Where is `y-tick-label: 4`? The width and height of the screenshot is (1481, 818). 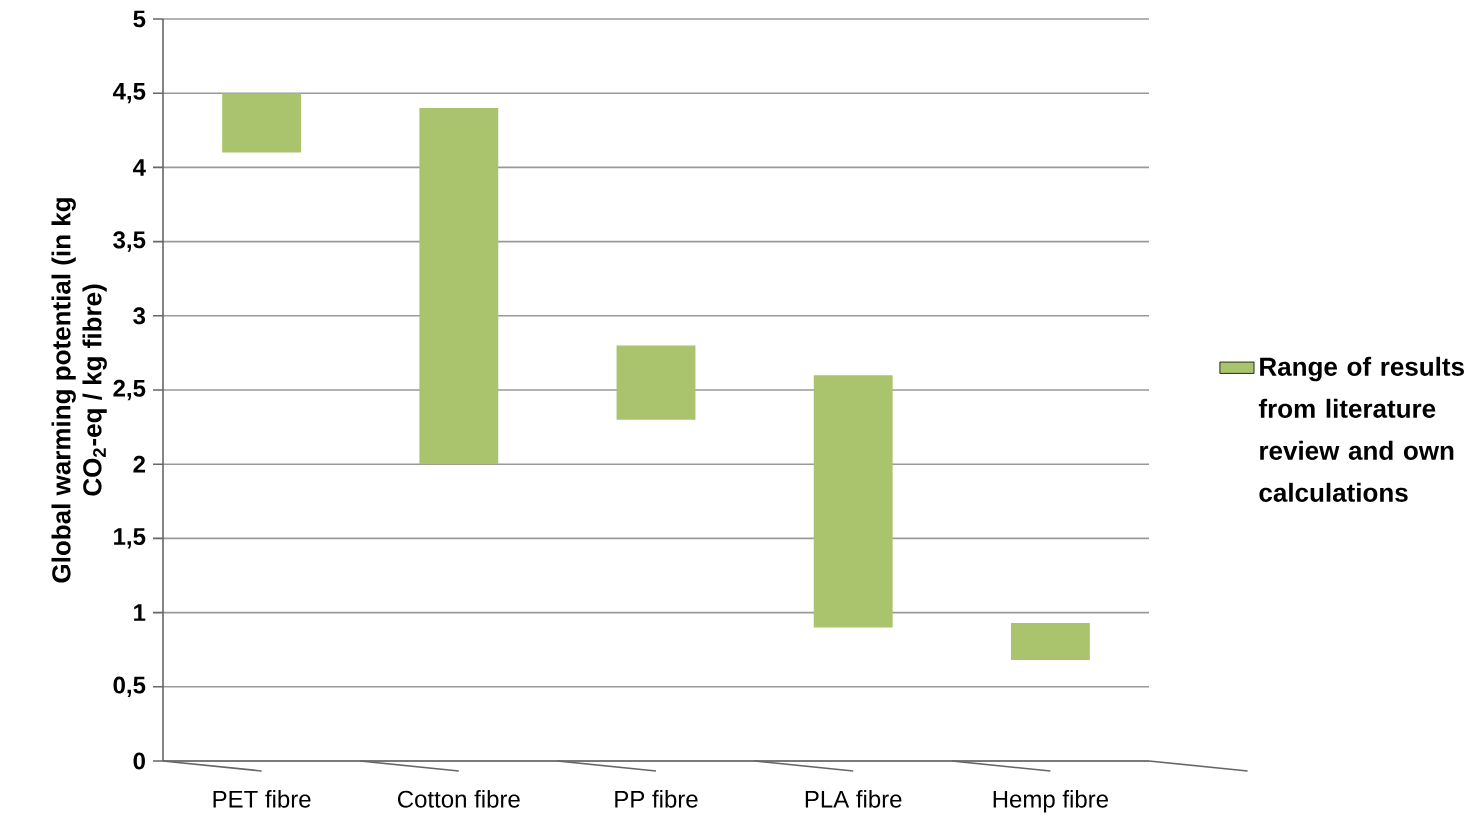 y-tick-label: 4 is located at coordinates (139, 167).